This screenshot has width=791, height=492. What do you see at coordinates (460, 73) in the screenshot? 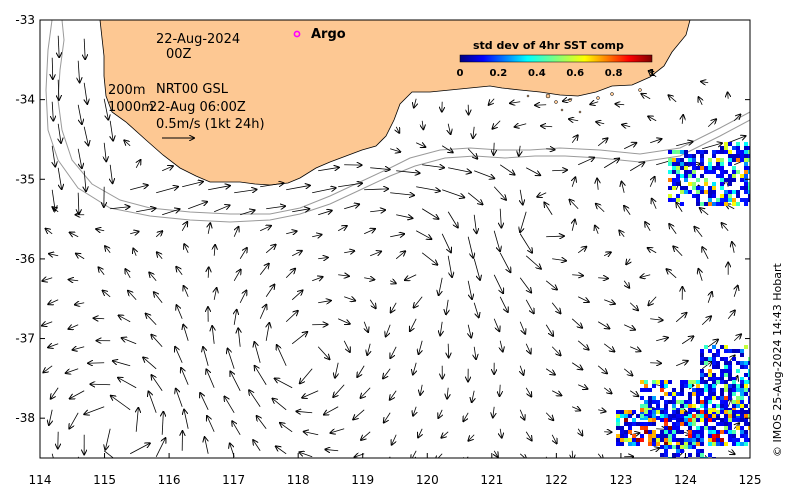
I see `colorbar-tick-label: 0` at bounding box center [460, 73].